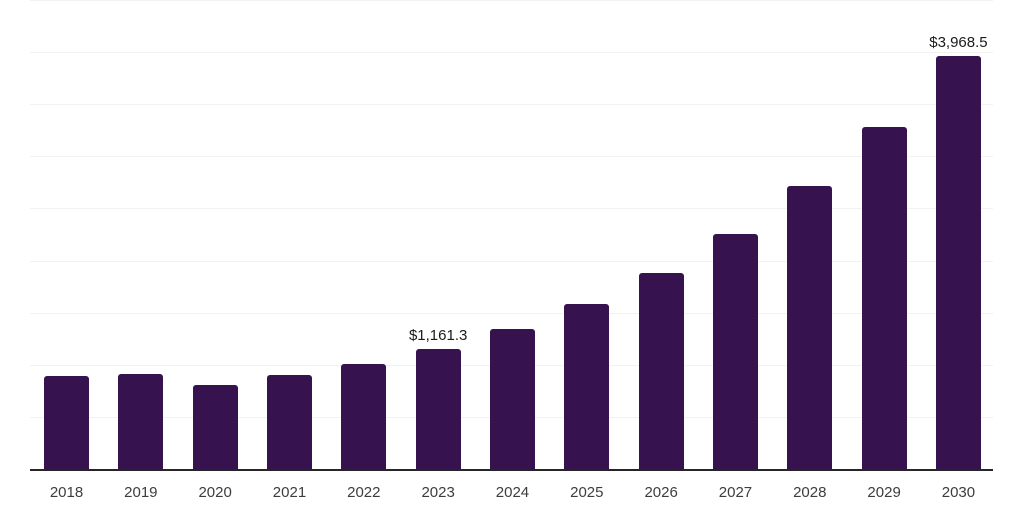  Describe the element at coordinates (289, 422) in the screenshot. I see `bar-2021` at that location.